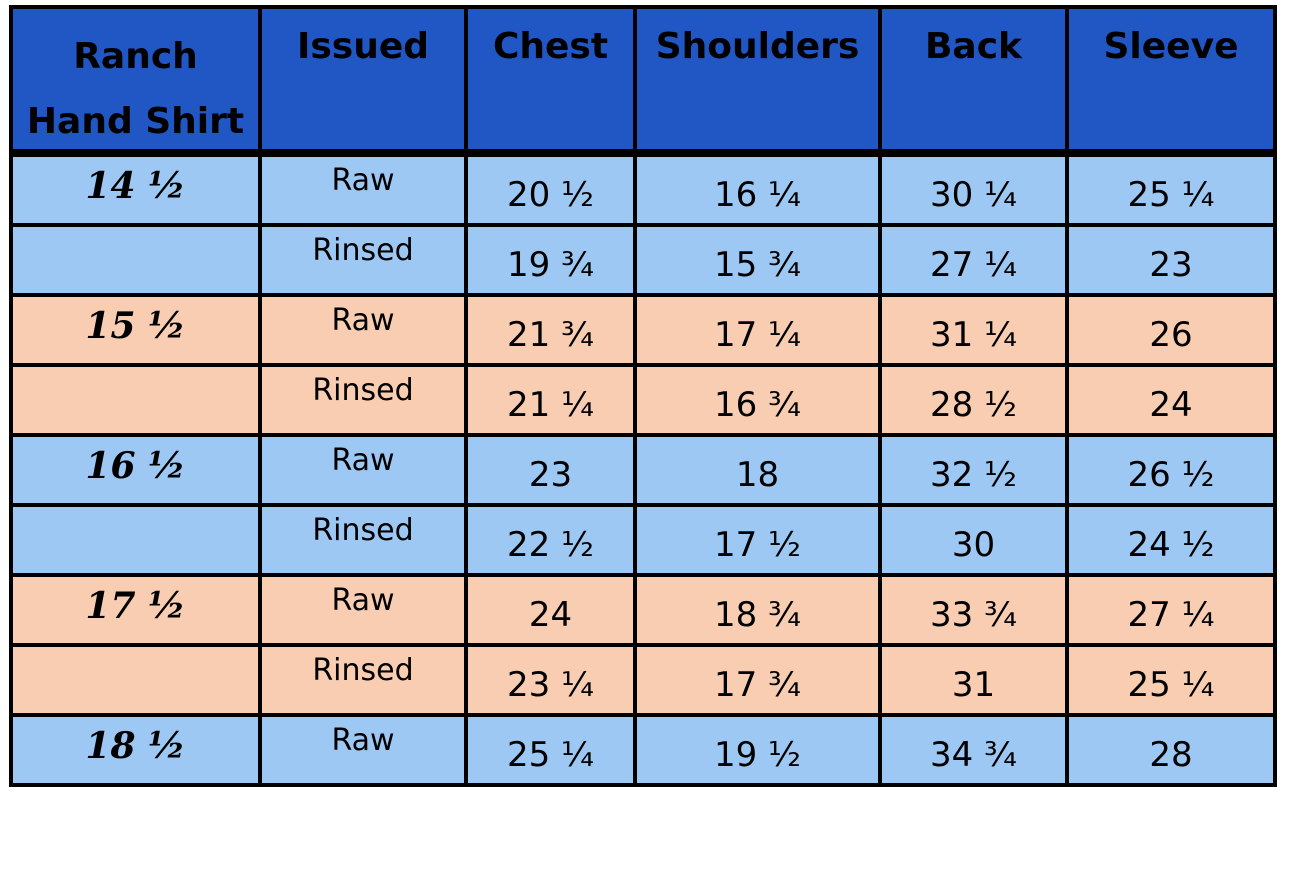 This screenshot has width=1299, height=875. Describe the element at coordinates (135, 750) in the screenshot. I see `size-cell: 18 ½` at that location.